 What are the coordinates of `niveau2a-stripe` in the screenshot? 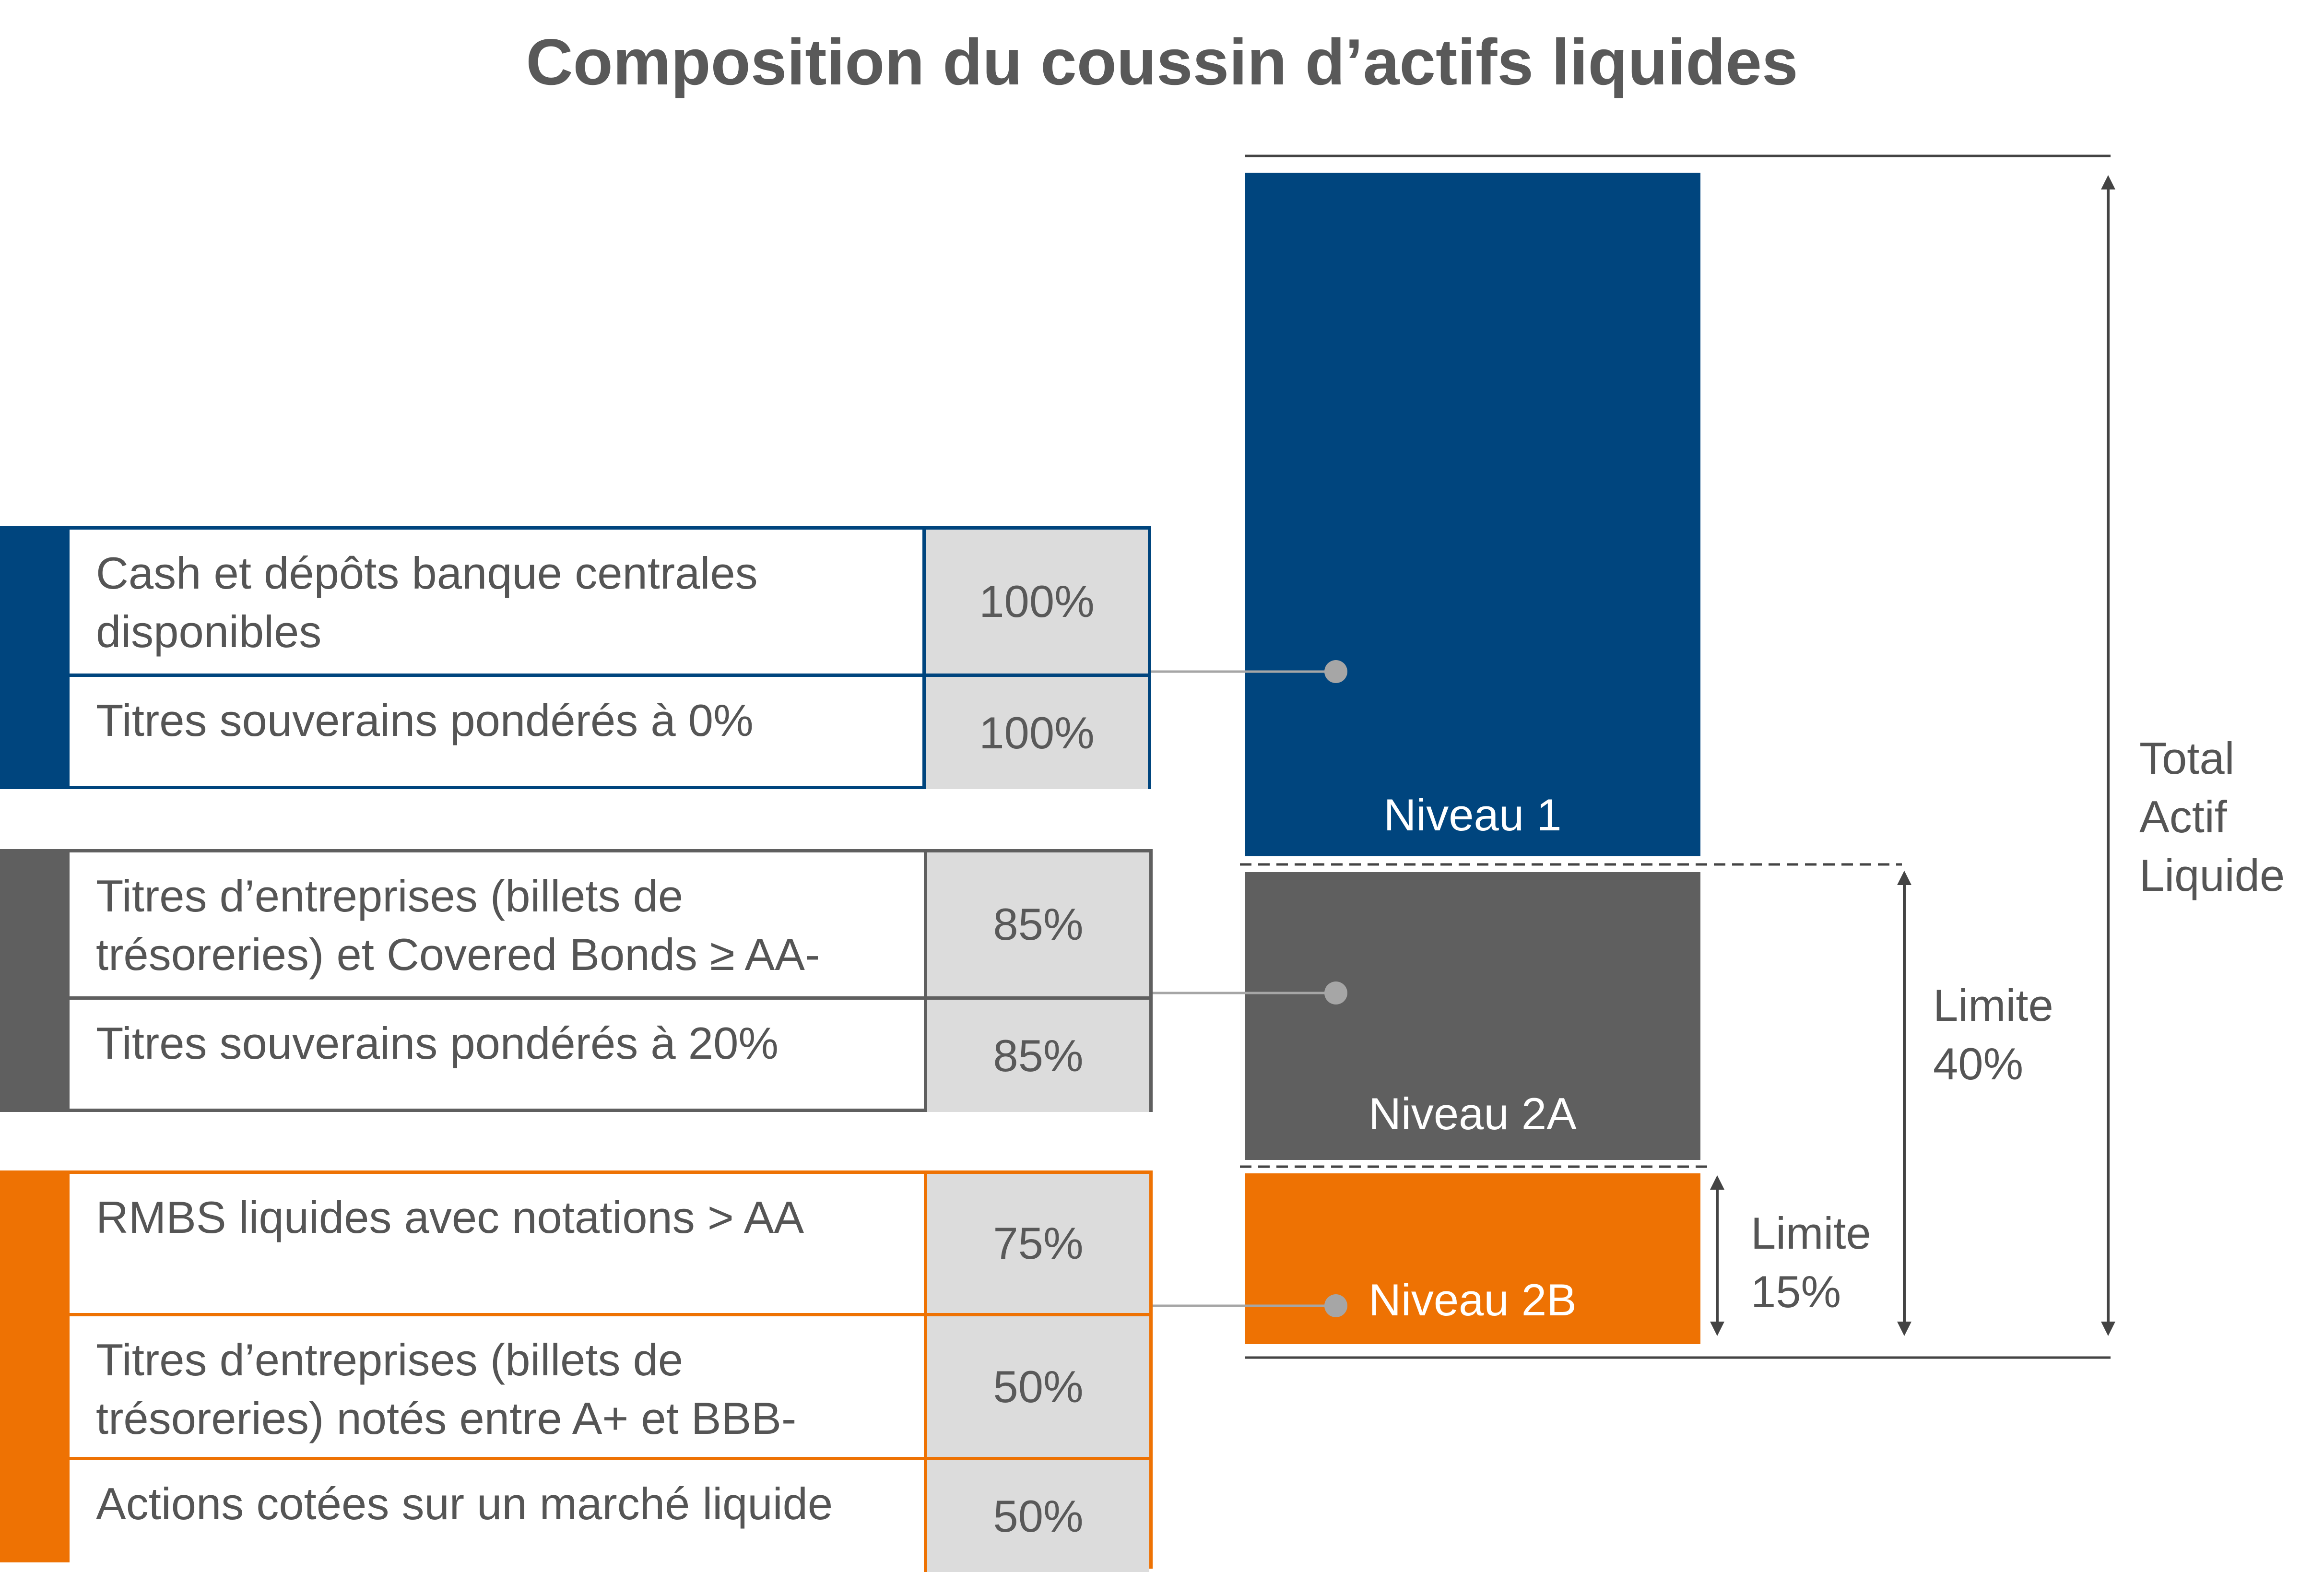 It's located at (35, 980).